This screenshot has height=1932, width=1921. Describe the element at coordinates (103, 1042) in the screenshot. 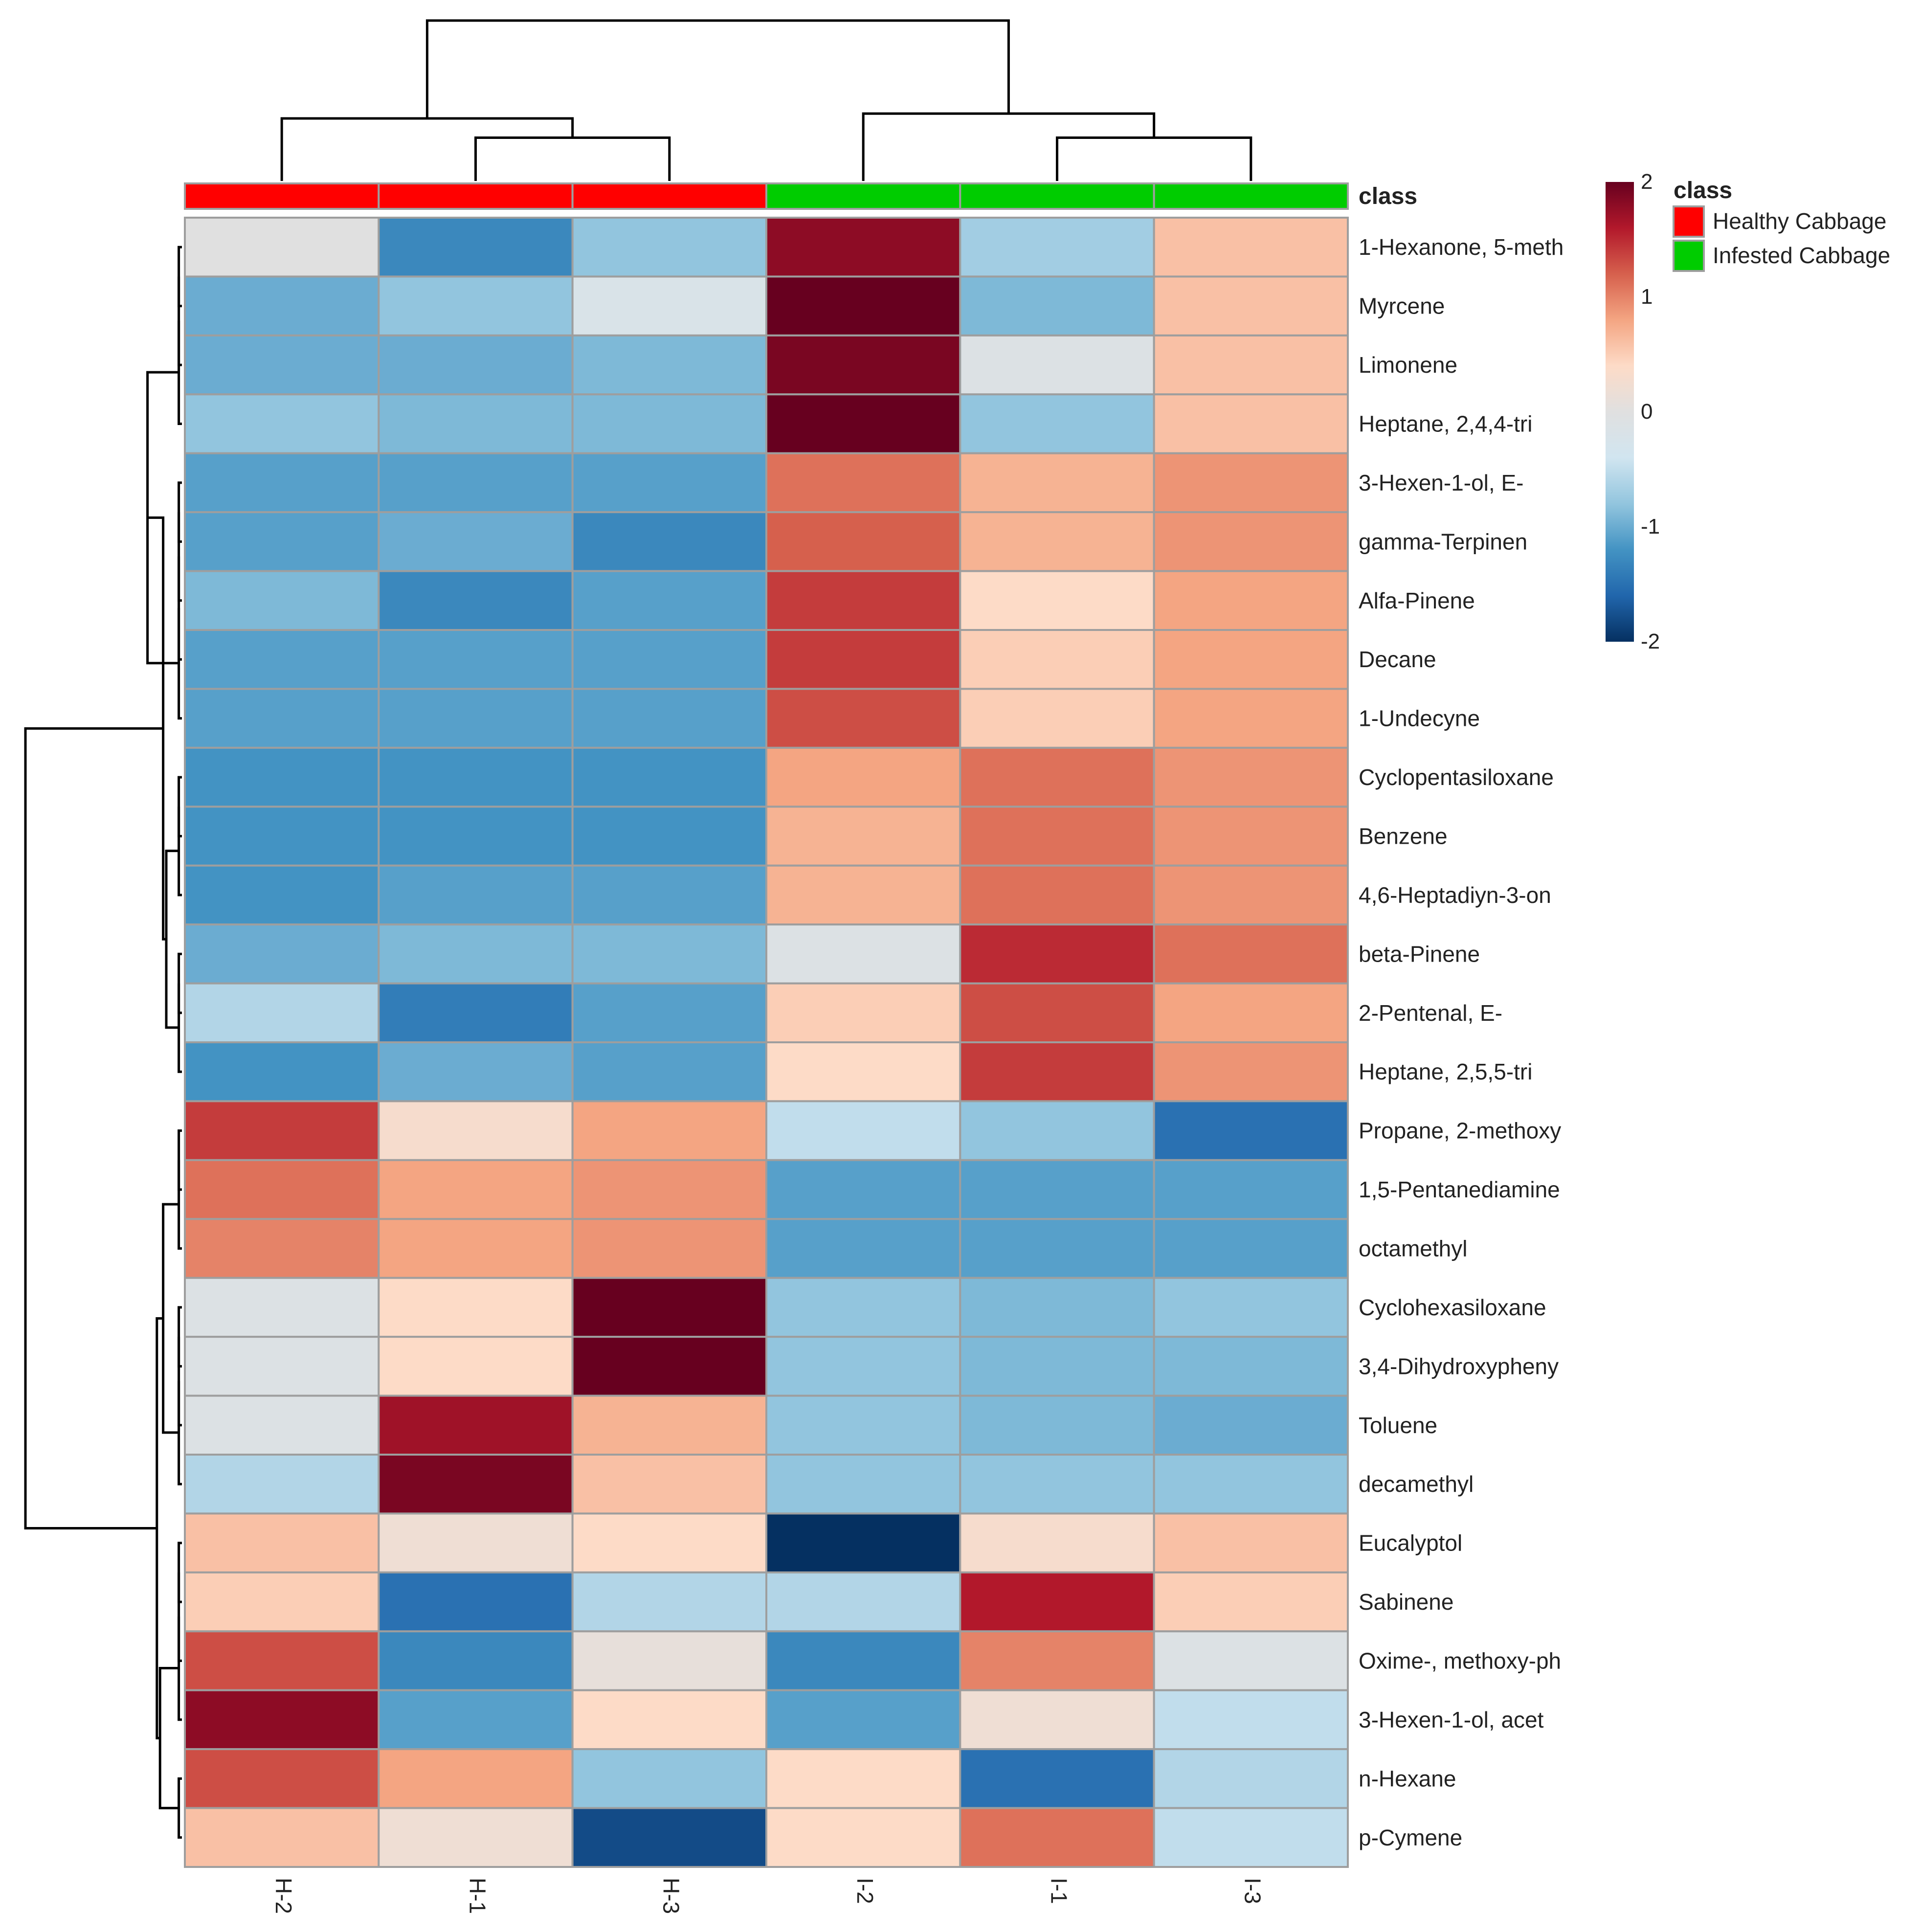

I see `row-dendrogram` at that location.